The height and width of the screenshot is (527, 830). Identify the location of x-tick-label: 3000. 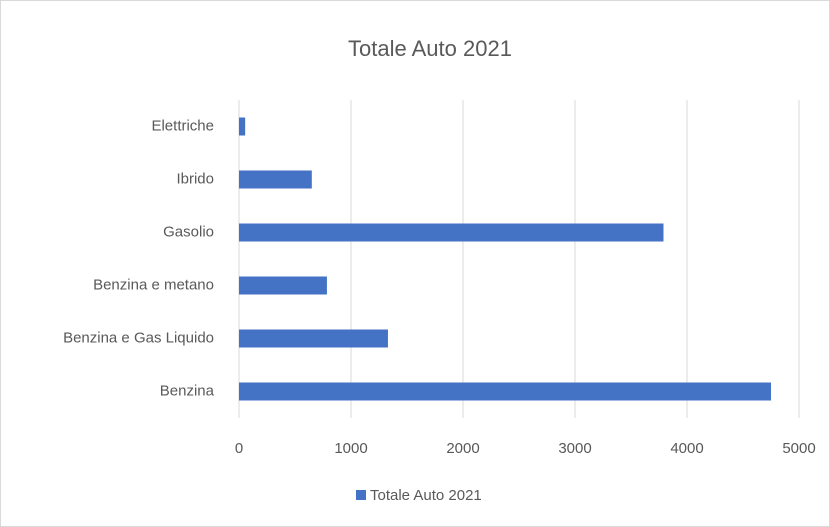
(574, 448).